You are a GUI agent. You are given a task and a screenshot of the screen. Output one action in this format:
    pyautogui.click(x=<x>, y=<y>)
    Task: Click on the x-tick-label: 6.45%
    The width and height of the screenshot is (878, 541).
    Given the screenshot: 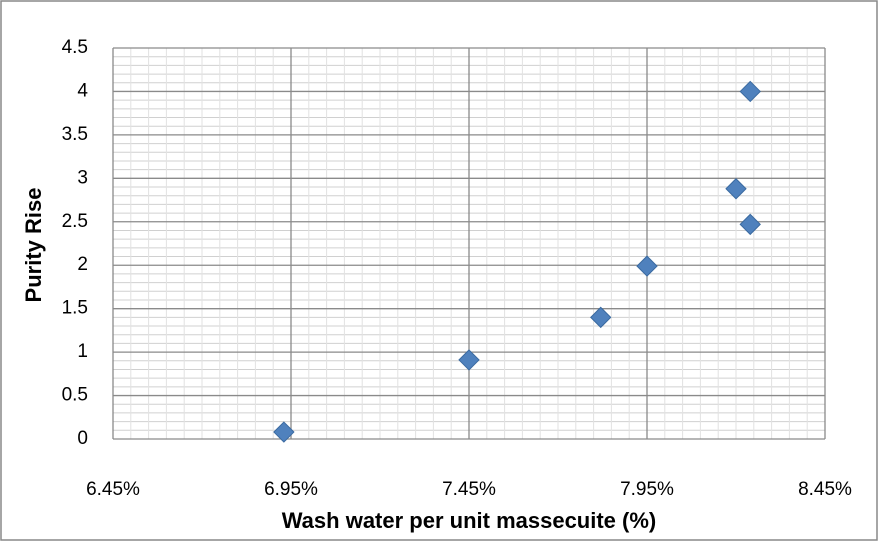 What is the action you would take?
    pyautogui.click(x=113, y=489)
    